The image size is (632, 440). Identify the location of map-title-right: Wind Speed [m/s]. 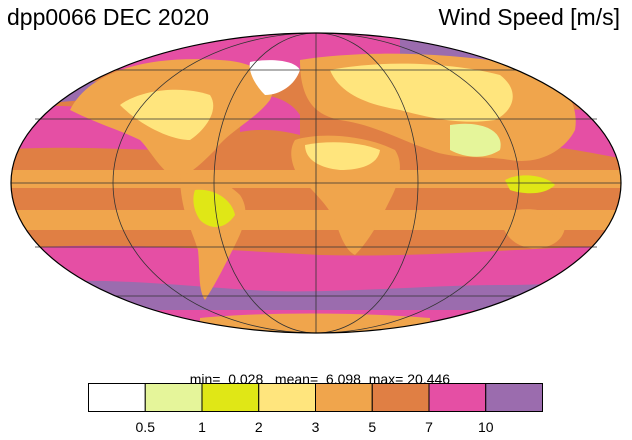
(529, 17).